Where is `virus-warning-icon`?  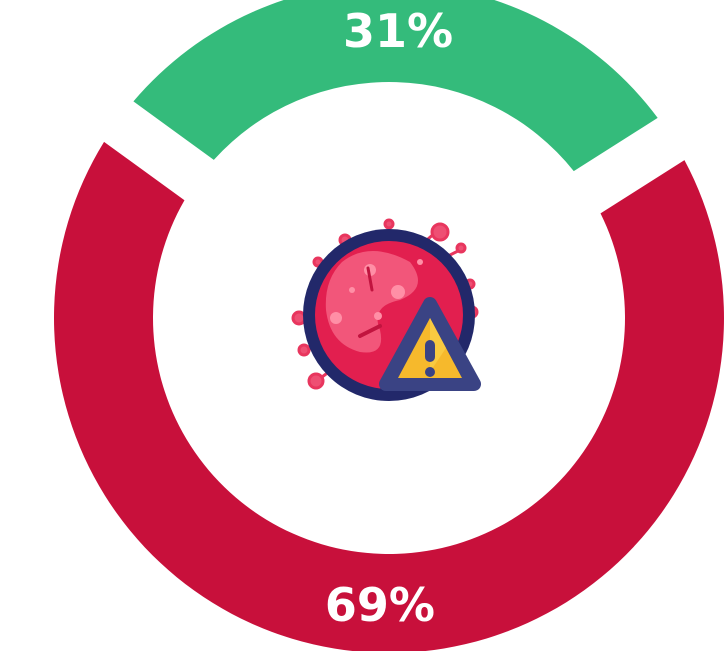 virus-warning-icon is located at coordinates (386, 309).